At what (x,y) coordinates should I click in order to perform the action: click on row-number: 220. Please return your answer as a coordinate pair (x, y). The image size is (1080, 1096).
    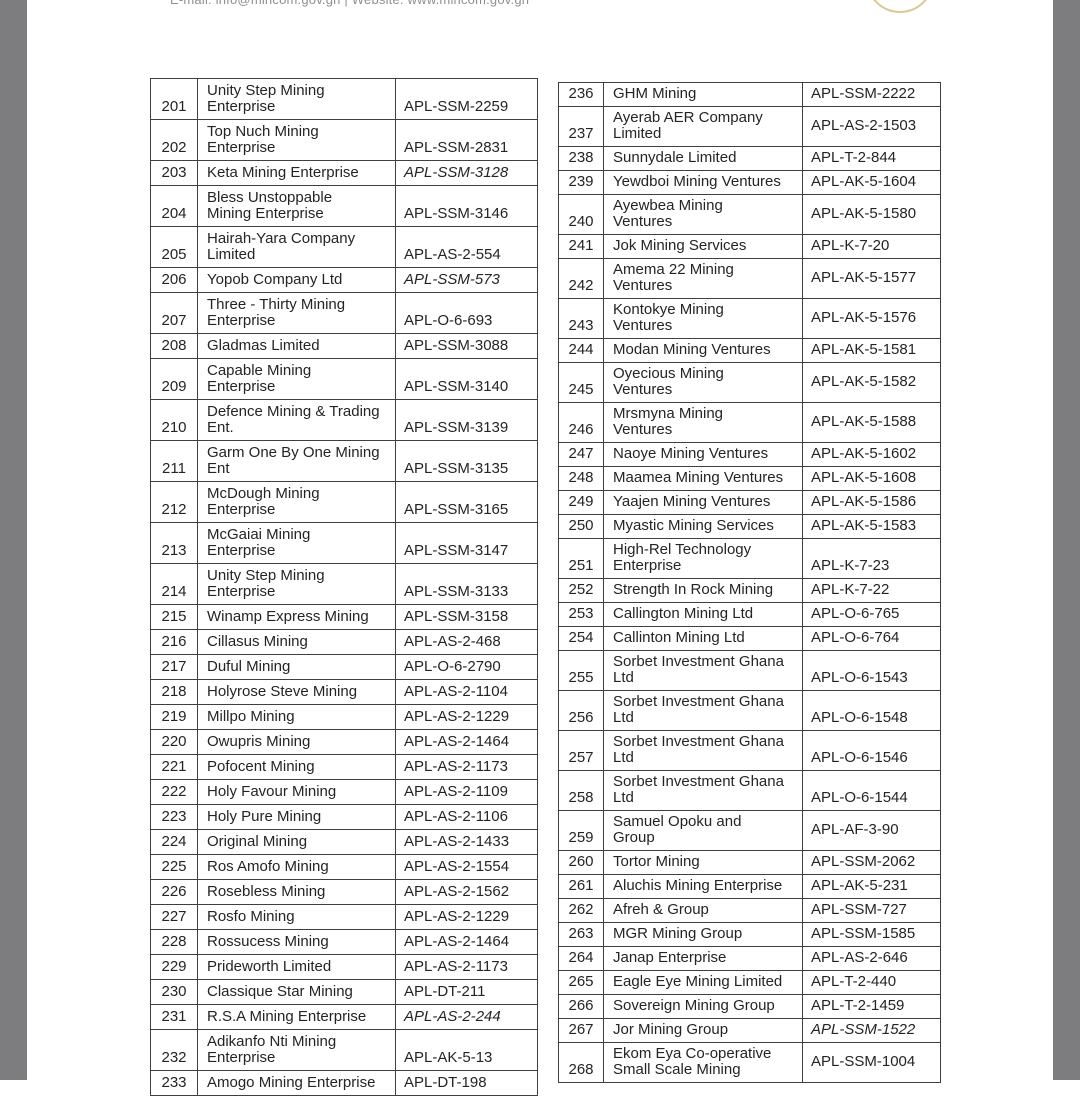
    Looking at the image, I should click on (174, 742).